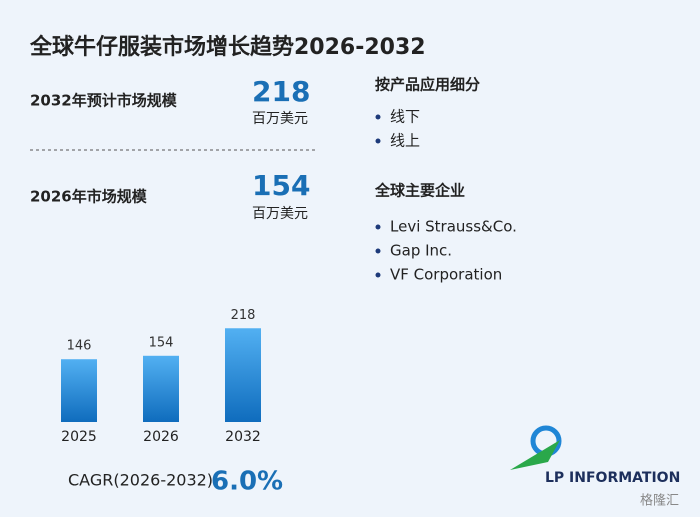  Describe the element at coordinates (247, 482) in the screenshot. I see `cagr-value: 6.0%` at that location.